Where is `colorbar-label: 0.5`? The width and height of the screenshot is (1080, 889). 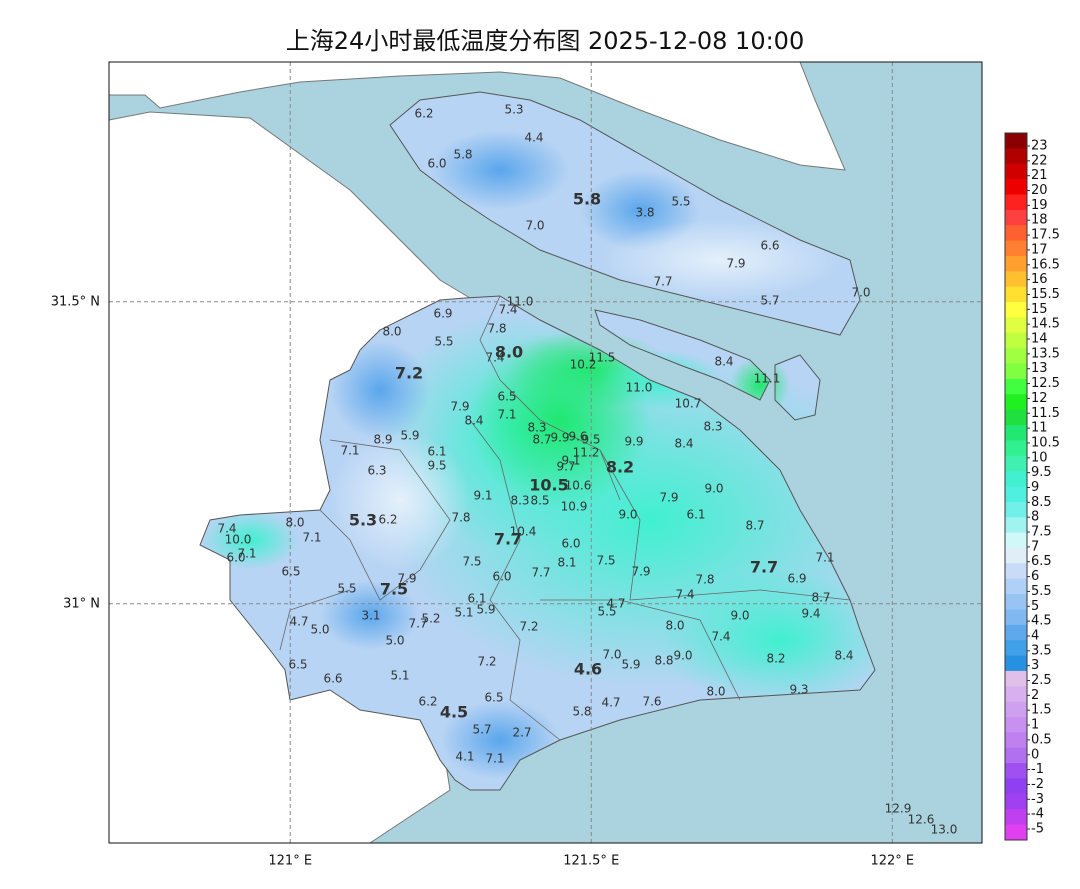 colorbar-label: 0.5 is located at coordinates (1041, 739).